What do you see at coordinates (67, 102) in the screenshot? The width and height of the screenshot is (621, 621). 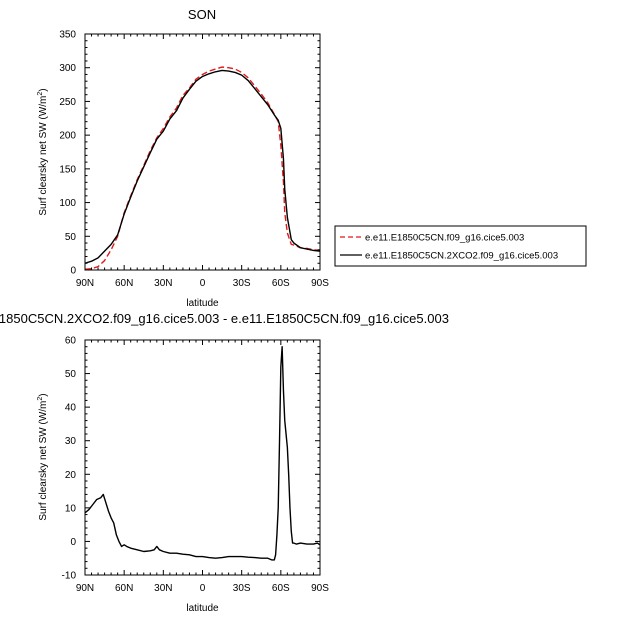 I see `top-y-tick-label: 250` at bounding box center [67, 102].